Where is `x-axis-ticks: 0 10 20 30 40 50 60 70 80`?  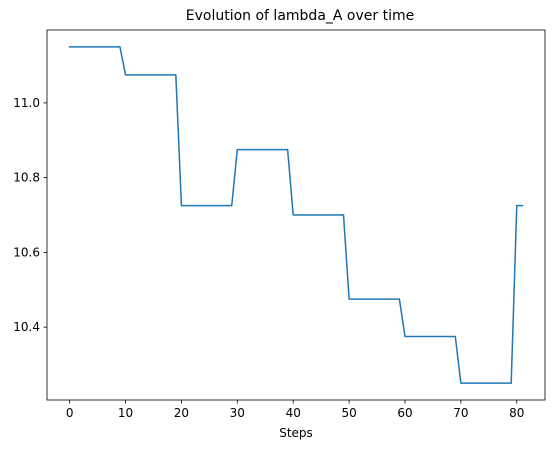
x-axis-ticks: 0 10 20 30 40 50 60 70 80 is located at coordinates (295, 410).